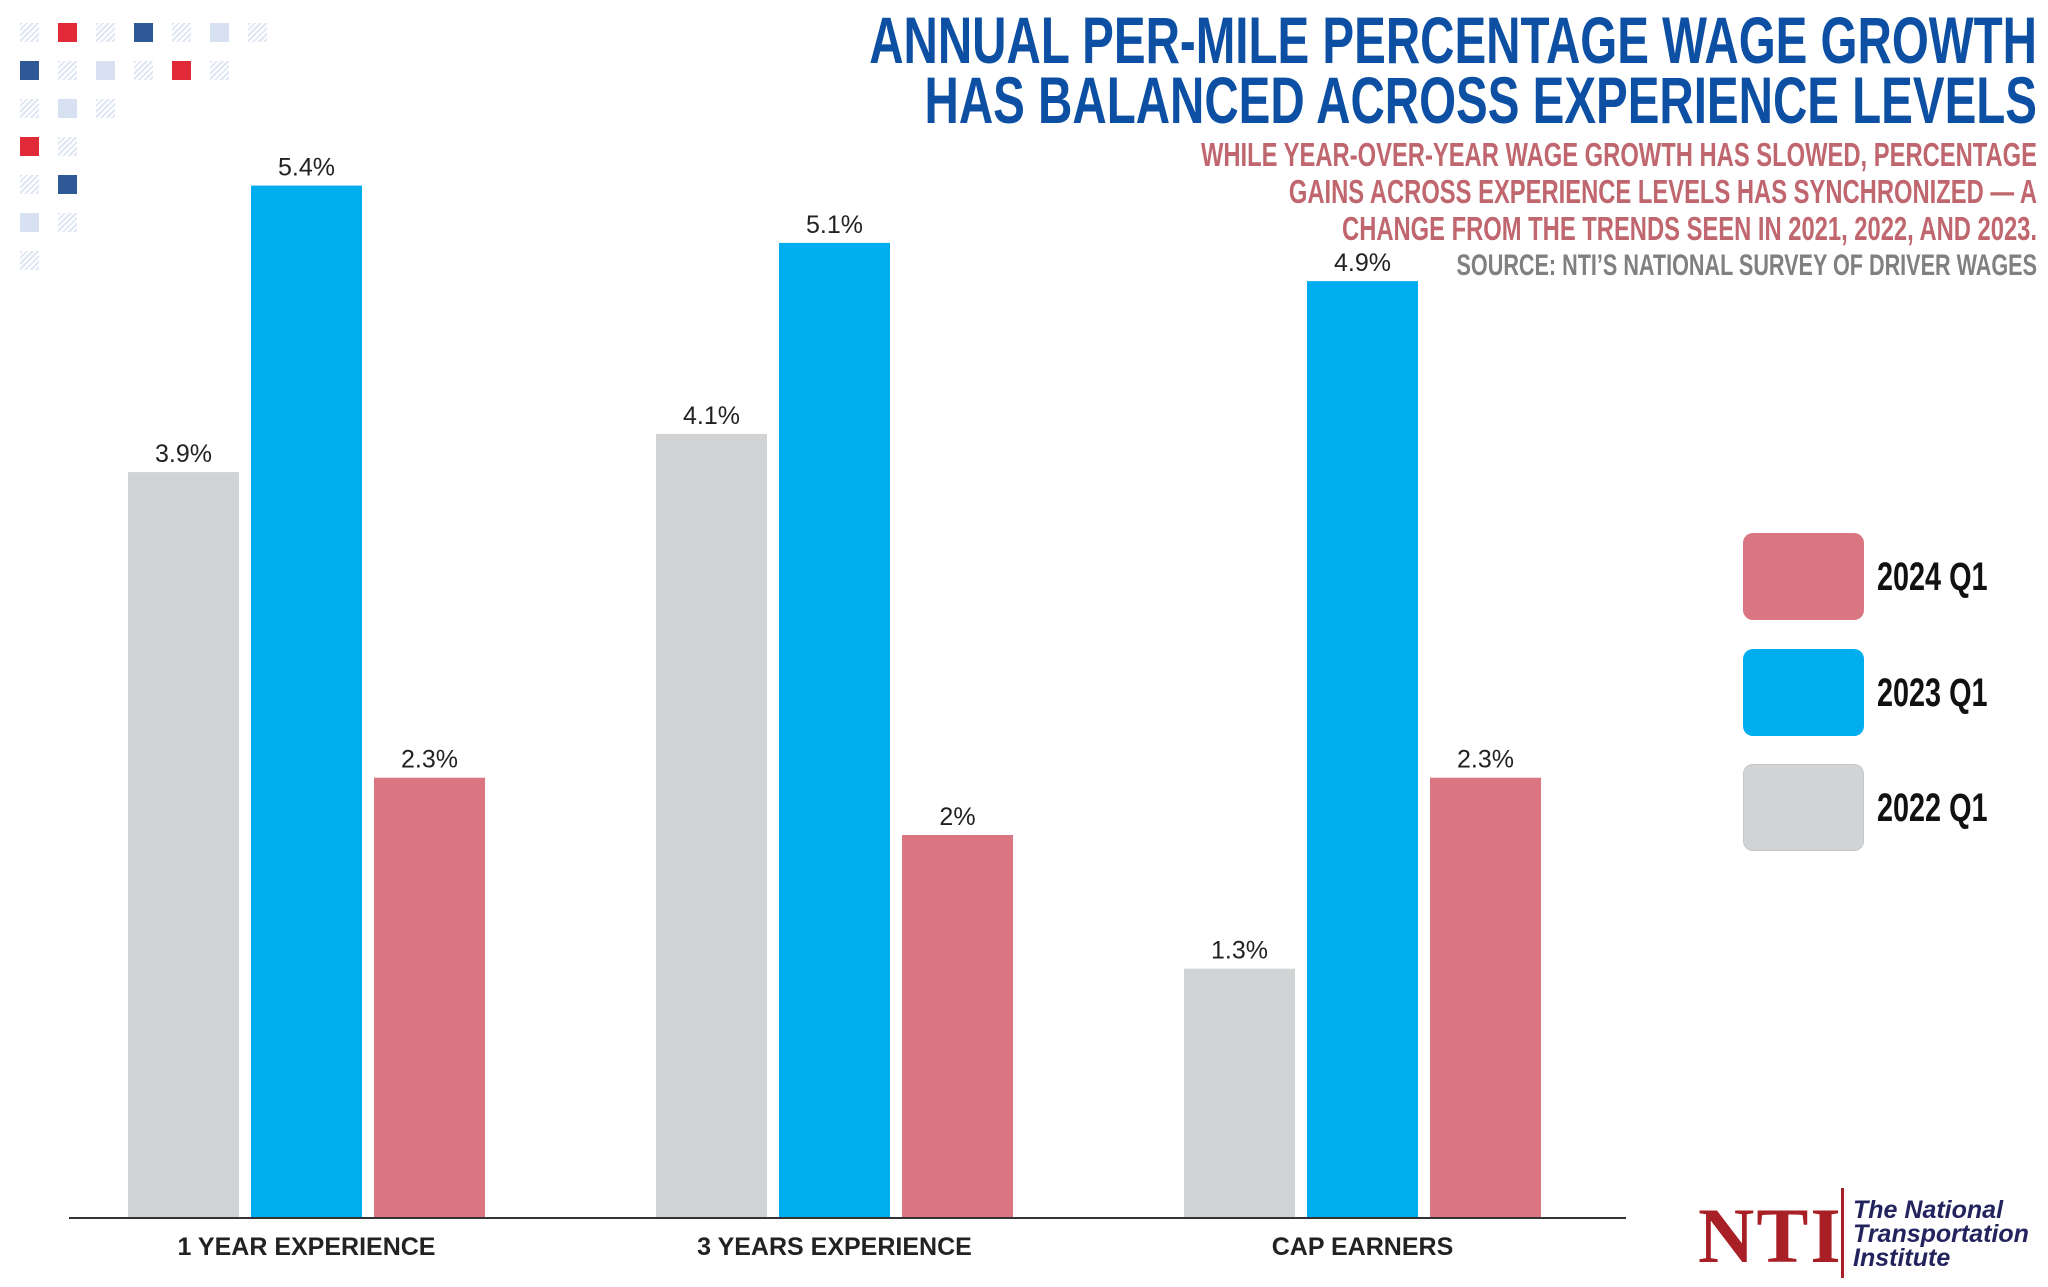 The width and height of the screenshot is (2048, 1287). I want to click on logo-name: The National Transportation Institute, so click(1941, 1234).